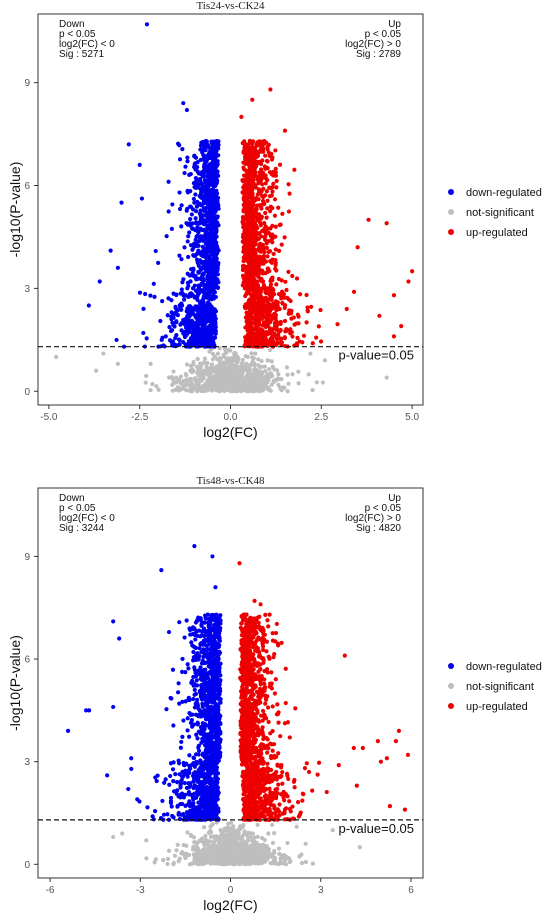 The height and width of the screenshot is (917, 550). Describe the element at coordinates (376, 355) in the screenshot. I see `threshold-label: p-value=0.05` at that location.